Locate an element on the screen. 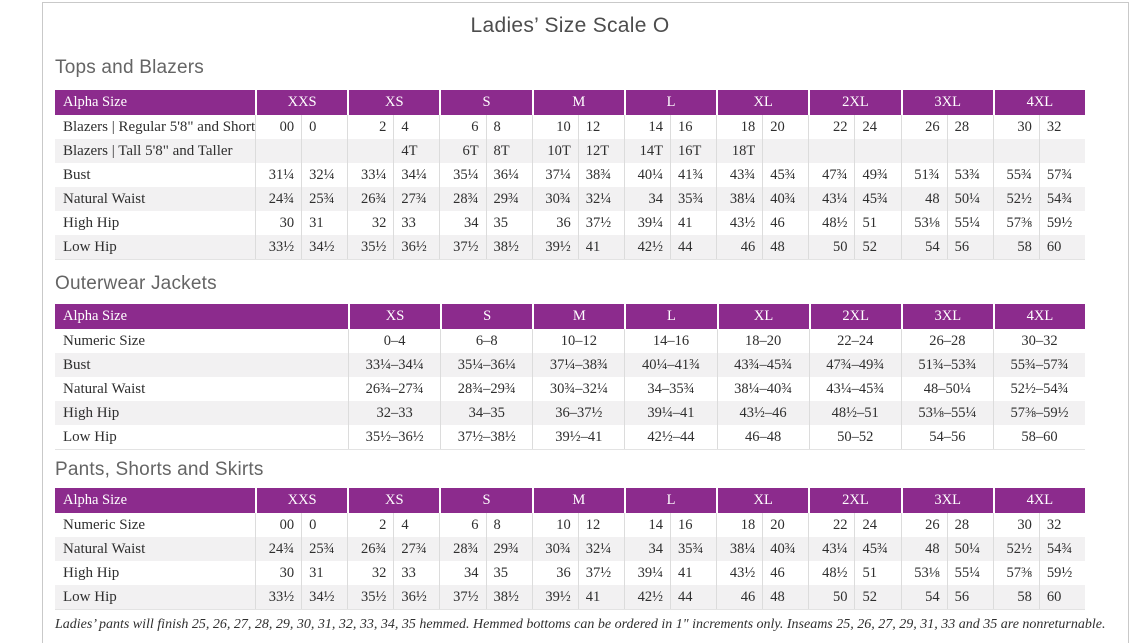  size-cell: 22 is located at coordinates (831, 525).